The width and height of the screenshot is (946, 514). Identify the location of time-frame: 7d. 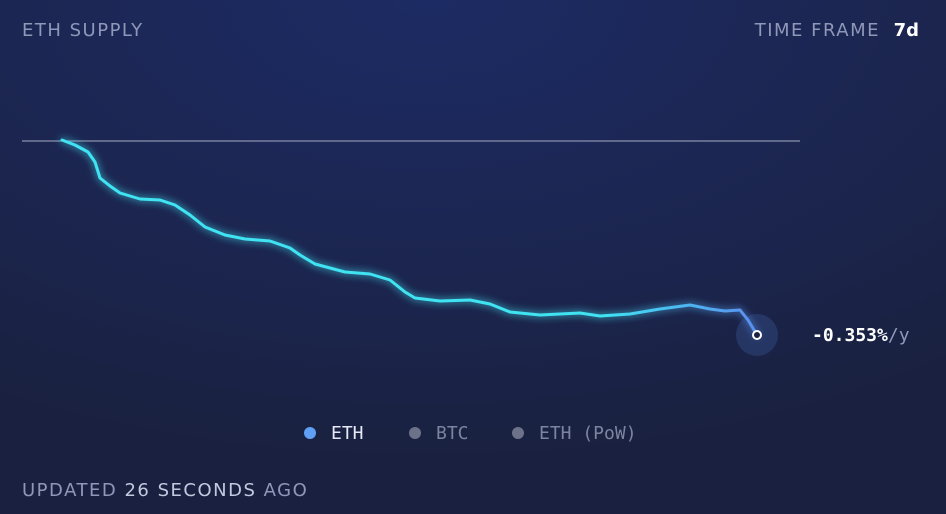
(906, 30).